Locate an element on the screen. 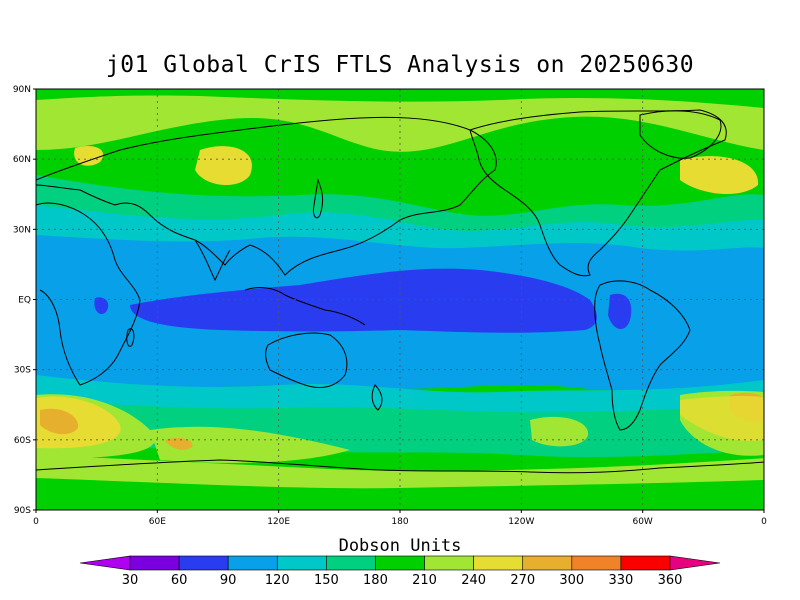 Image resolution: width=800 pixels, height=600 pixels. lat-label: EQ is located at coordinates (24, 301).